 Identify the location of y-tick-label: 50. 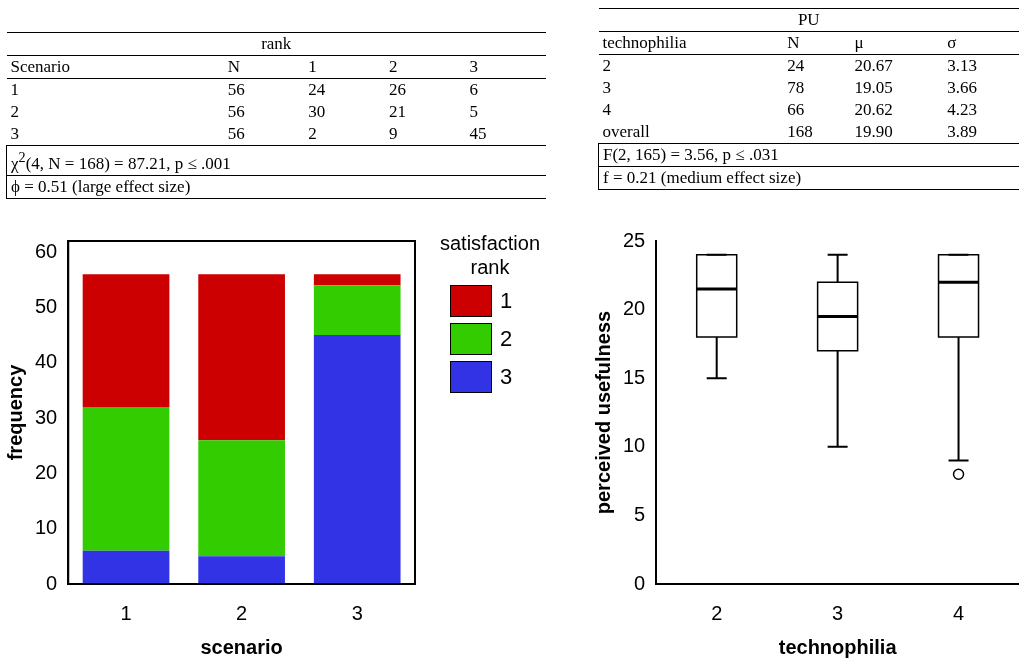
(46, 305).